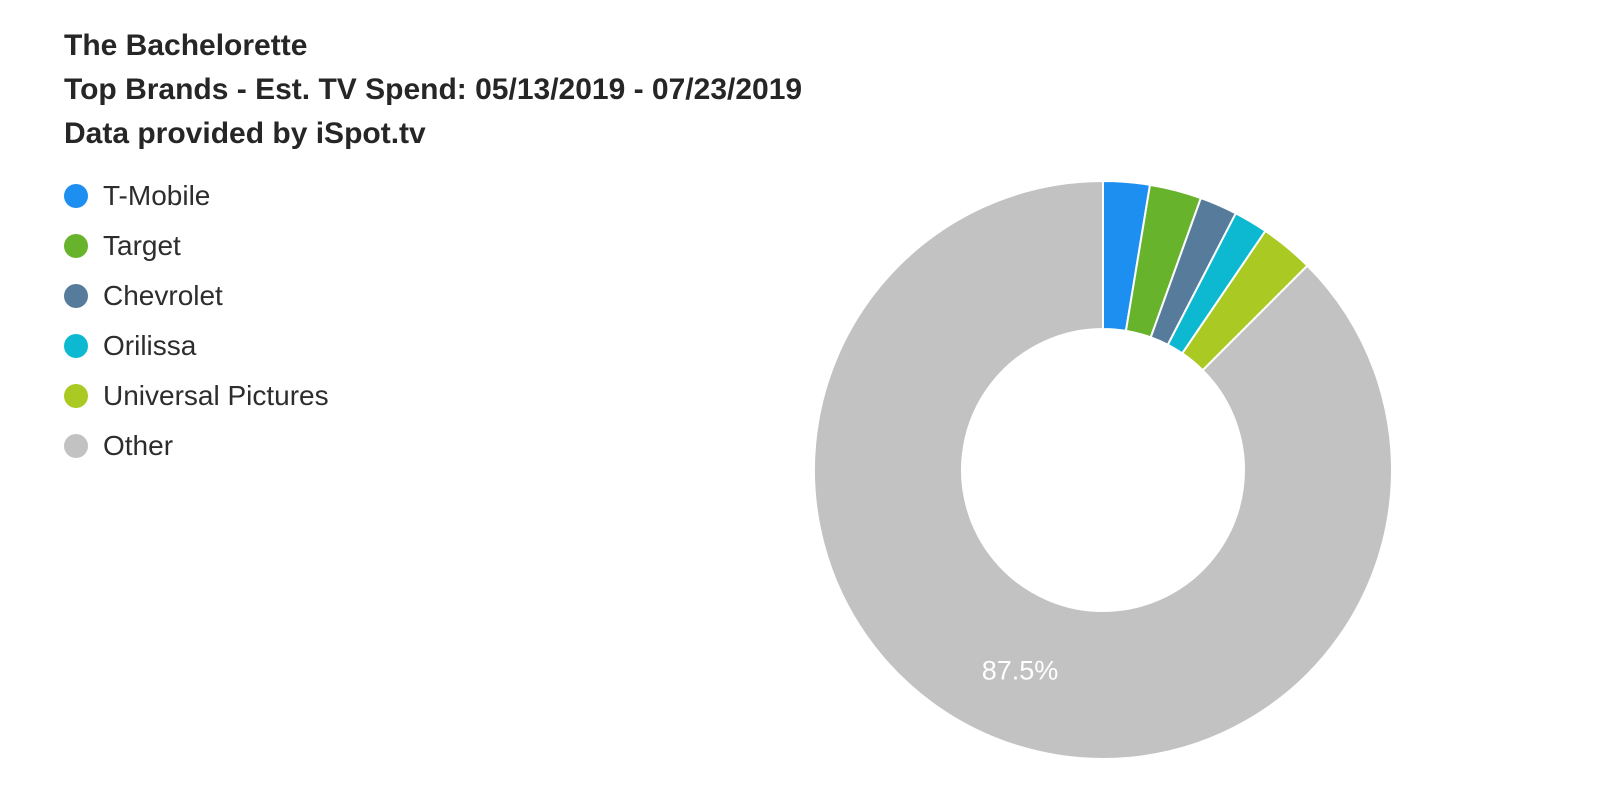 The image size is (1600, 800). I want to click on legend-label: Target, so click(142, 245).